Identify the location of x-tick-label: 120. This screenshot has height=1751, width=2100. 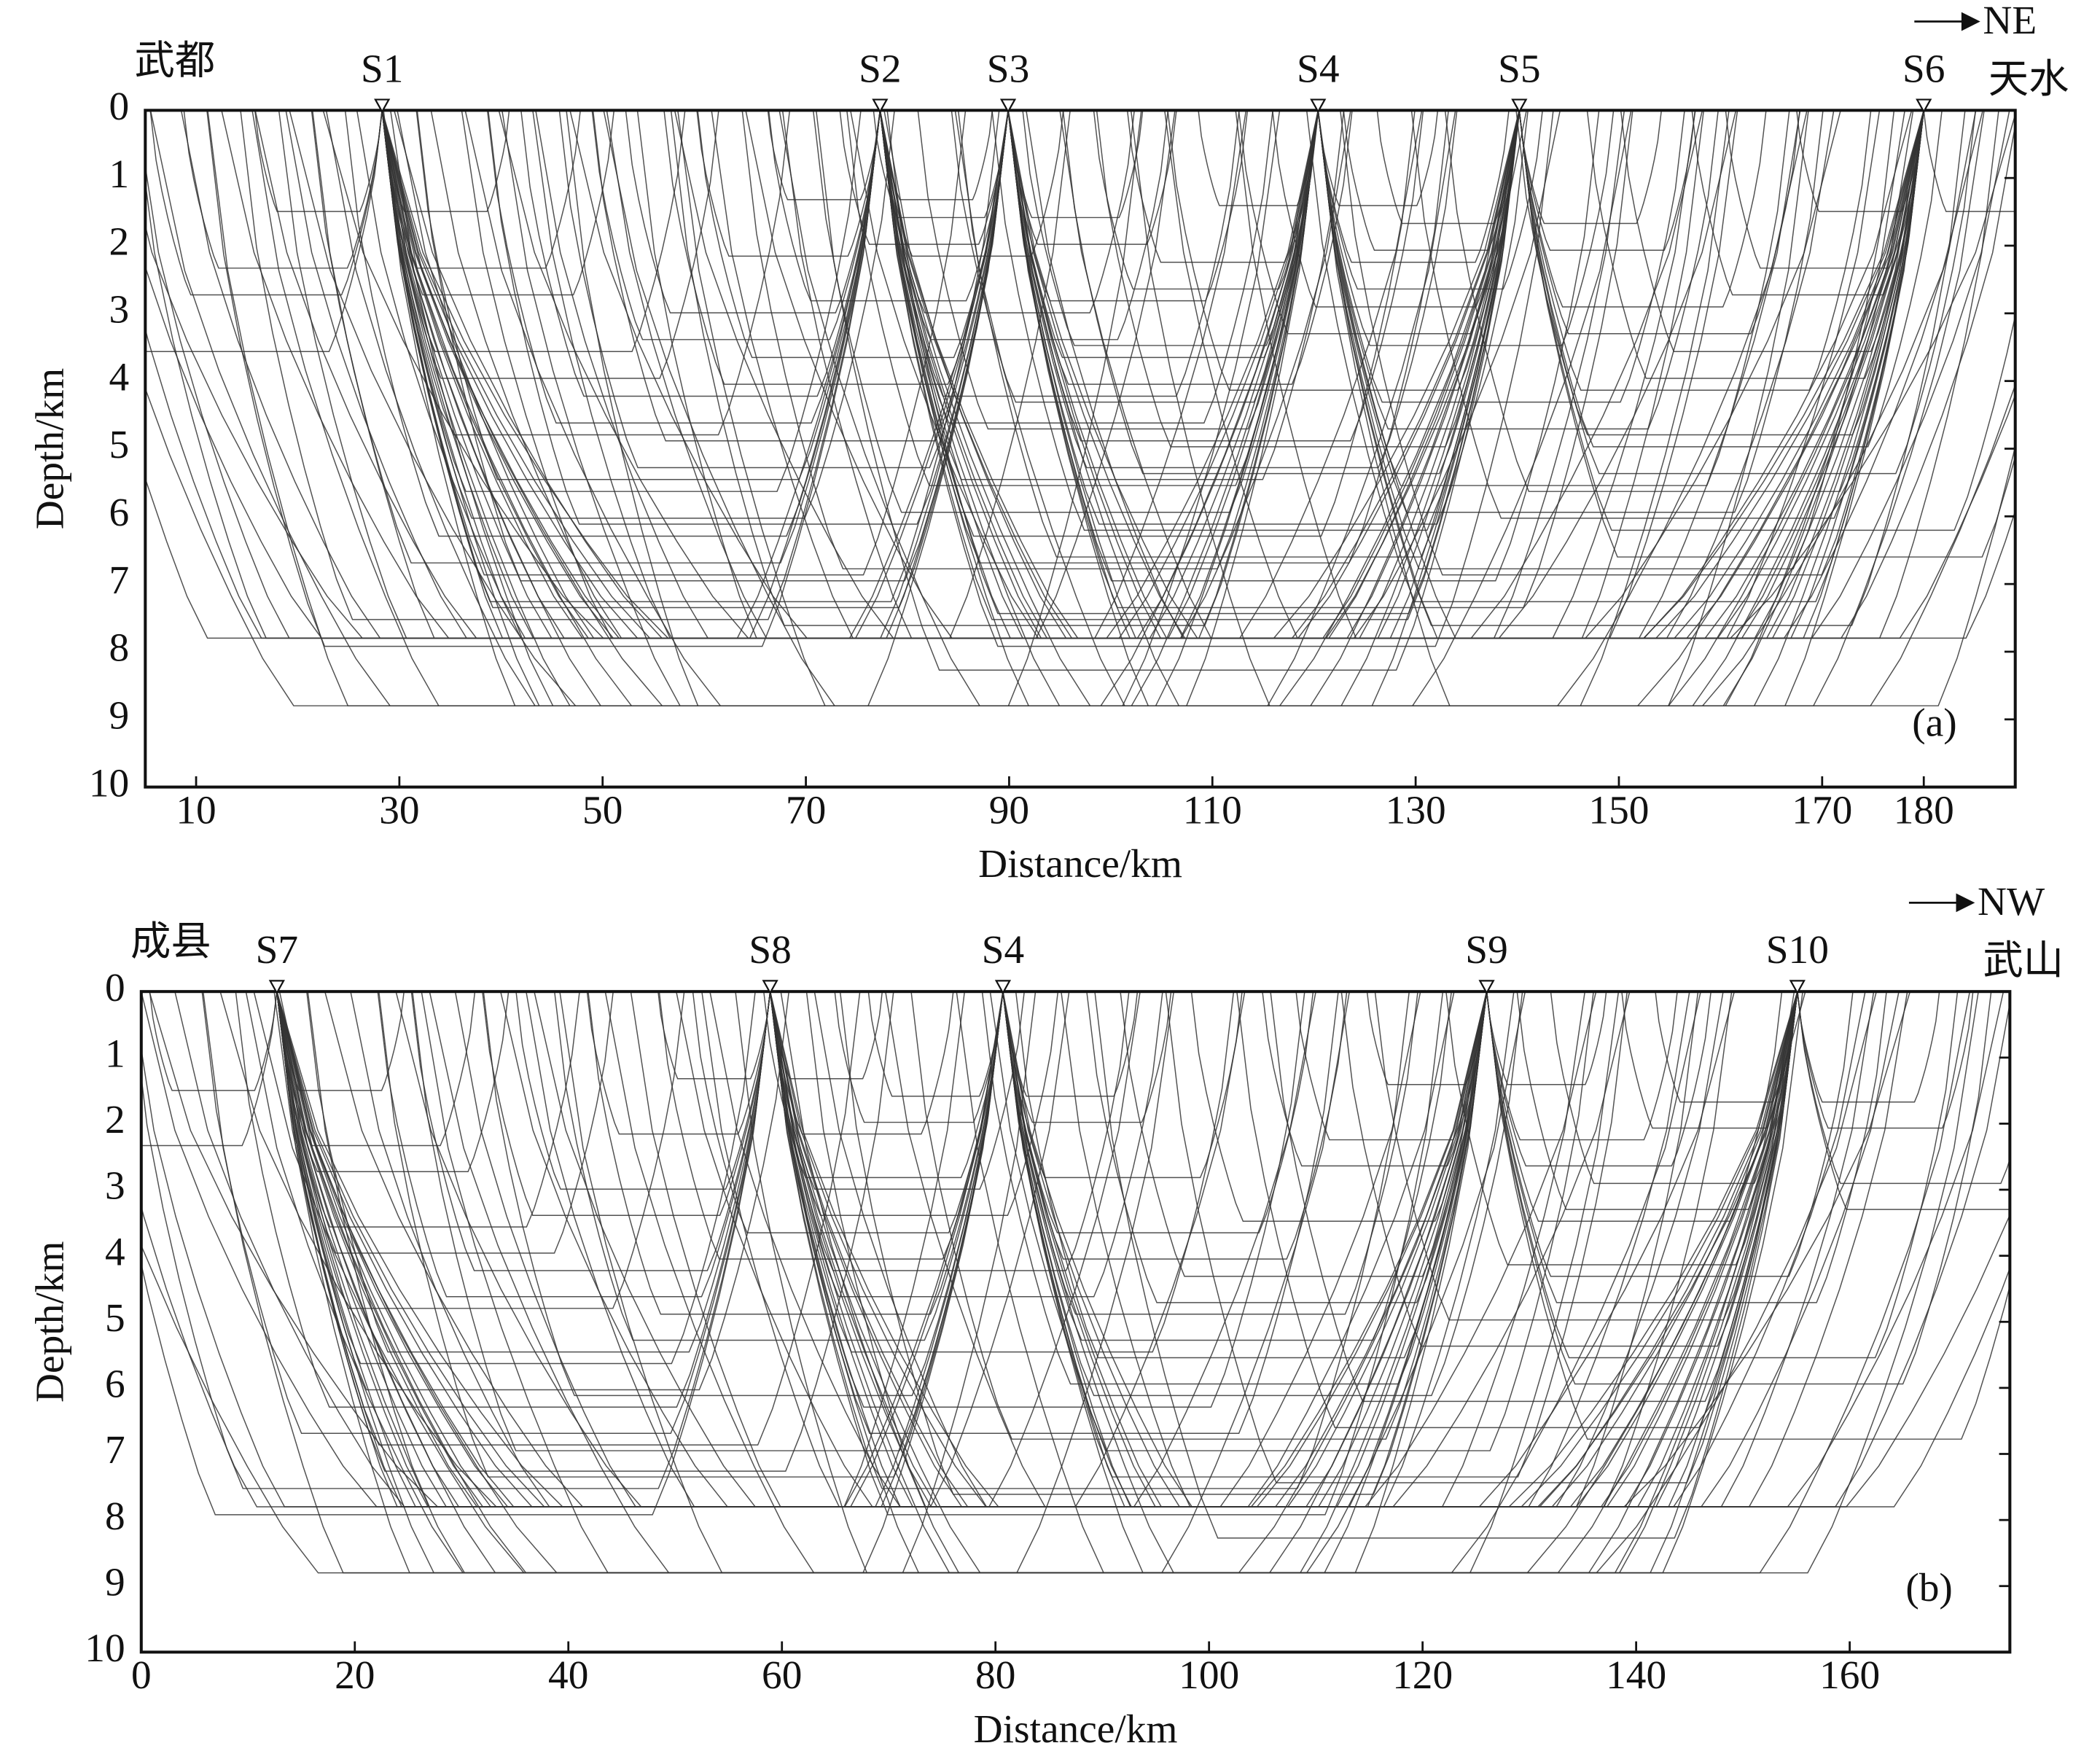
(1422, 1675).